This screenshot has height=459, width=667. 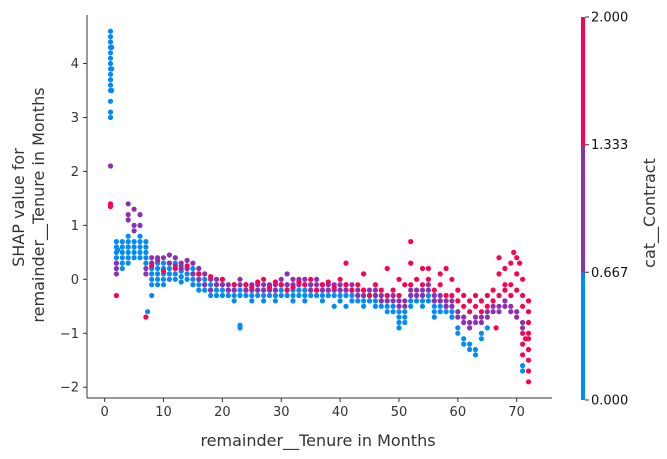 I want to click on y-tick-label: 3, so click(x=75, y=118).